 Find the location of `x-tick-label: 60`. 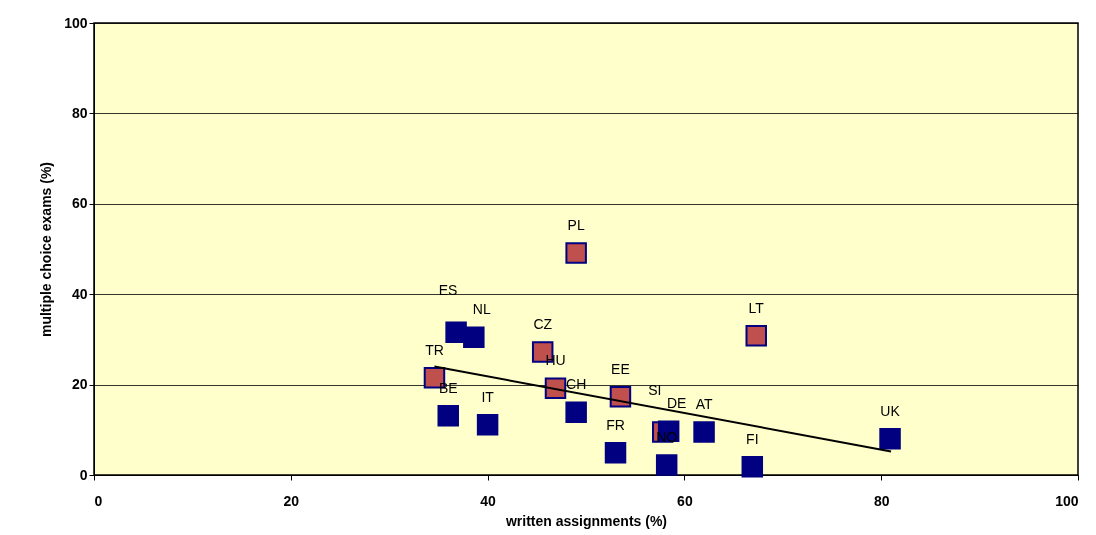

x-tick-label: 60 is located at coordinates (685, 500).